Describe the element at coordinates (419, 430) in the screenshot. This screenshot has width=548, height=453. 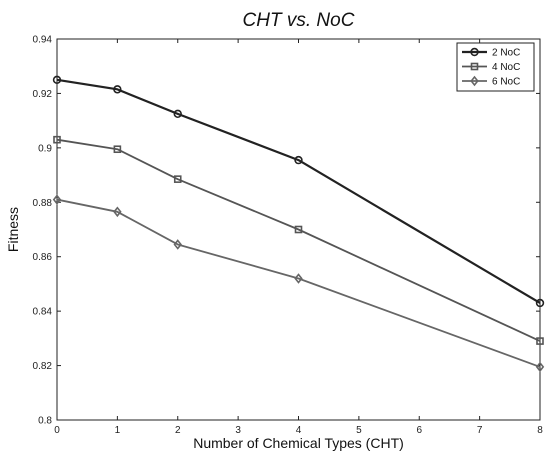
I see `x-tick-label: 6` at that location.